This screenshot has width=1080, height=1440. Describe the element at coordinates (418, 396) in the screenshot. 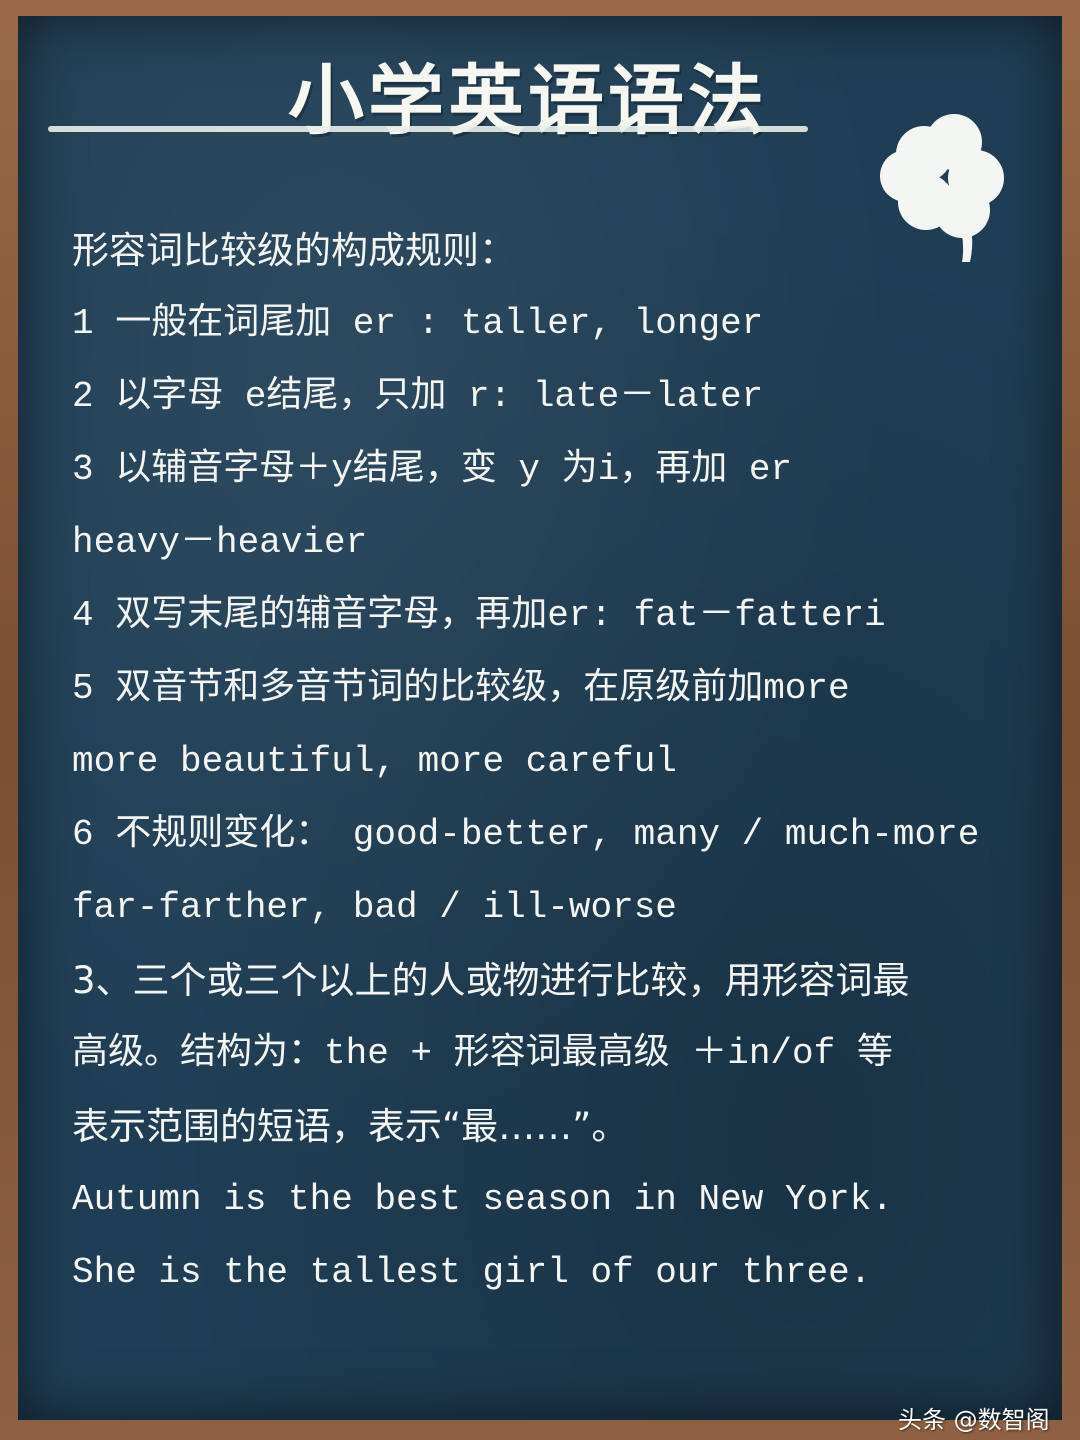

I see `rule-2: 2 以字母 e结尾，只加 r: late－later` at that location.